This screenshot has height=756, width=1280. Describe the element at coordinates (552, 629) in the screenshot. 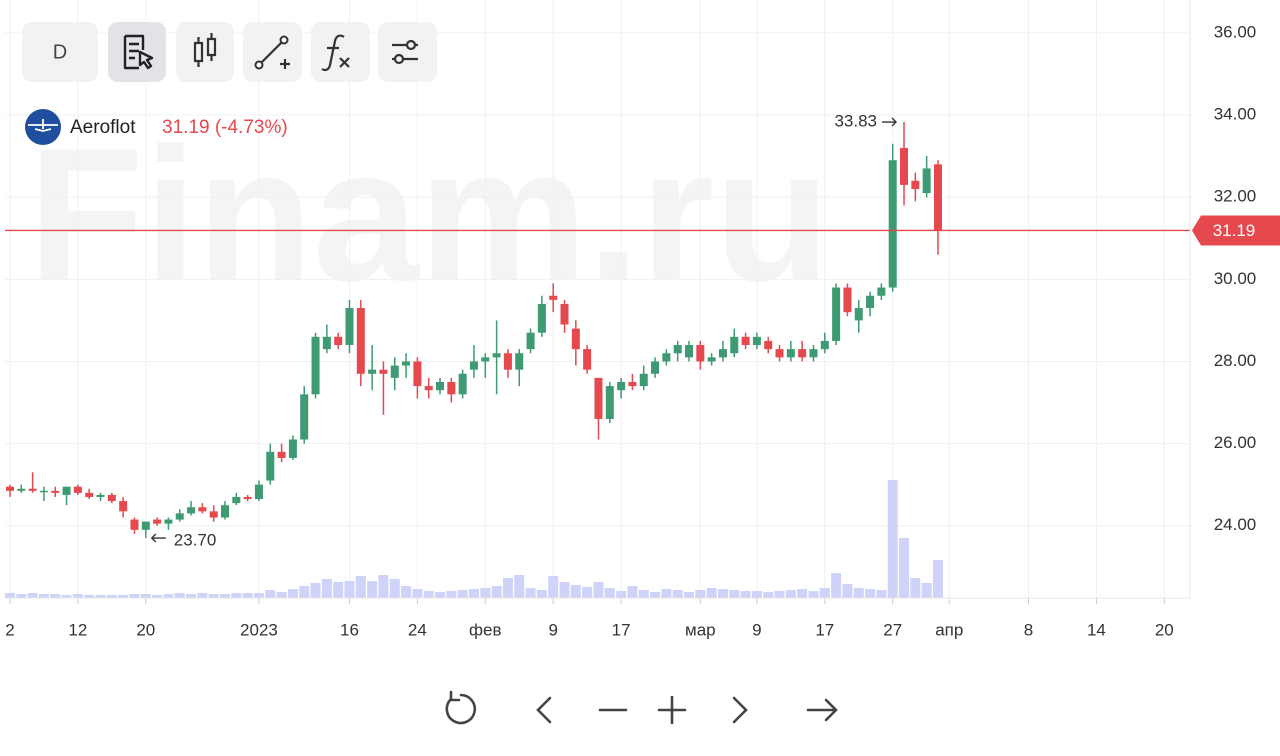

I see `x-tick-label: 9` at that location.